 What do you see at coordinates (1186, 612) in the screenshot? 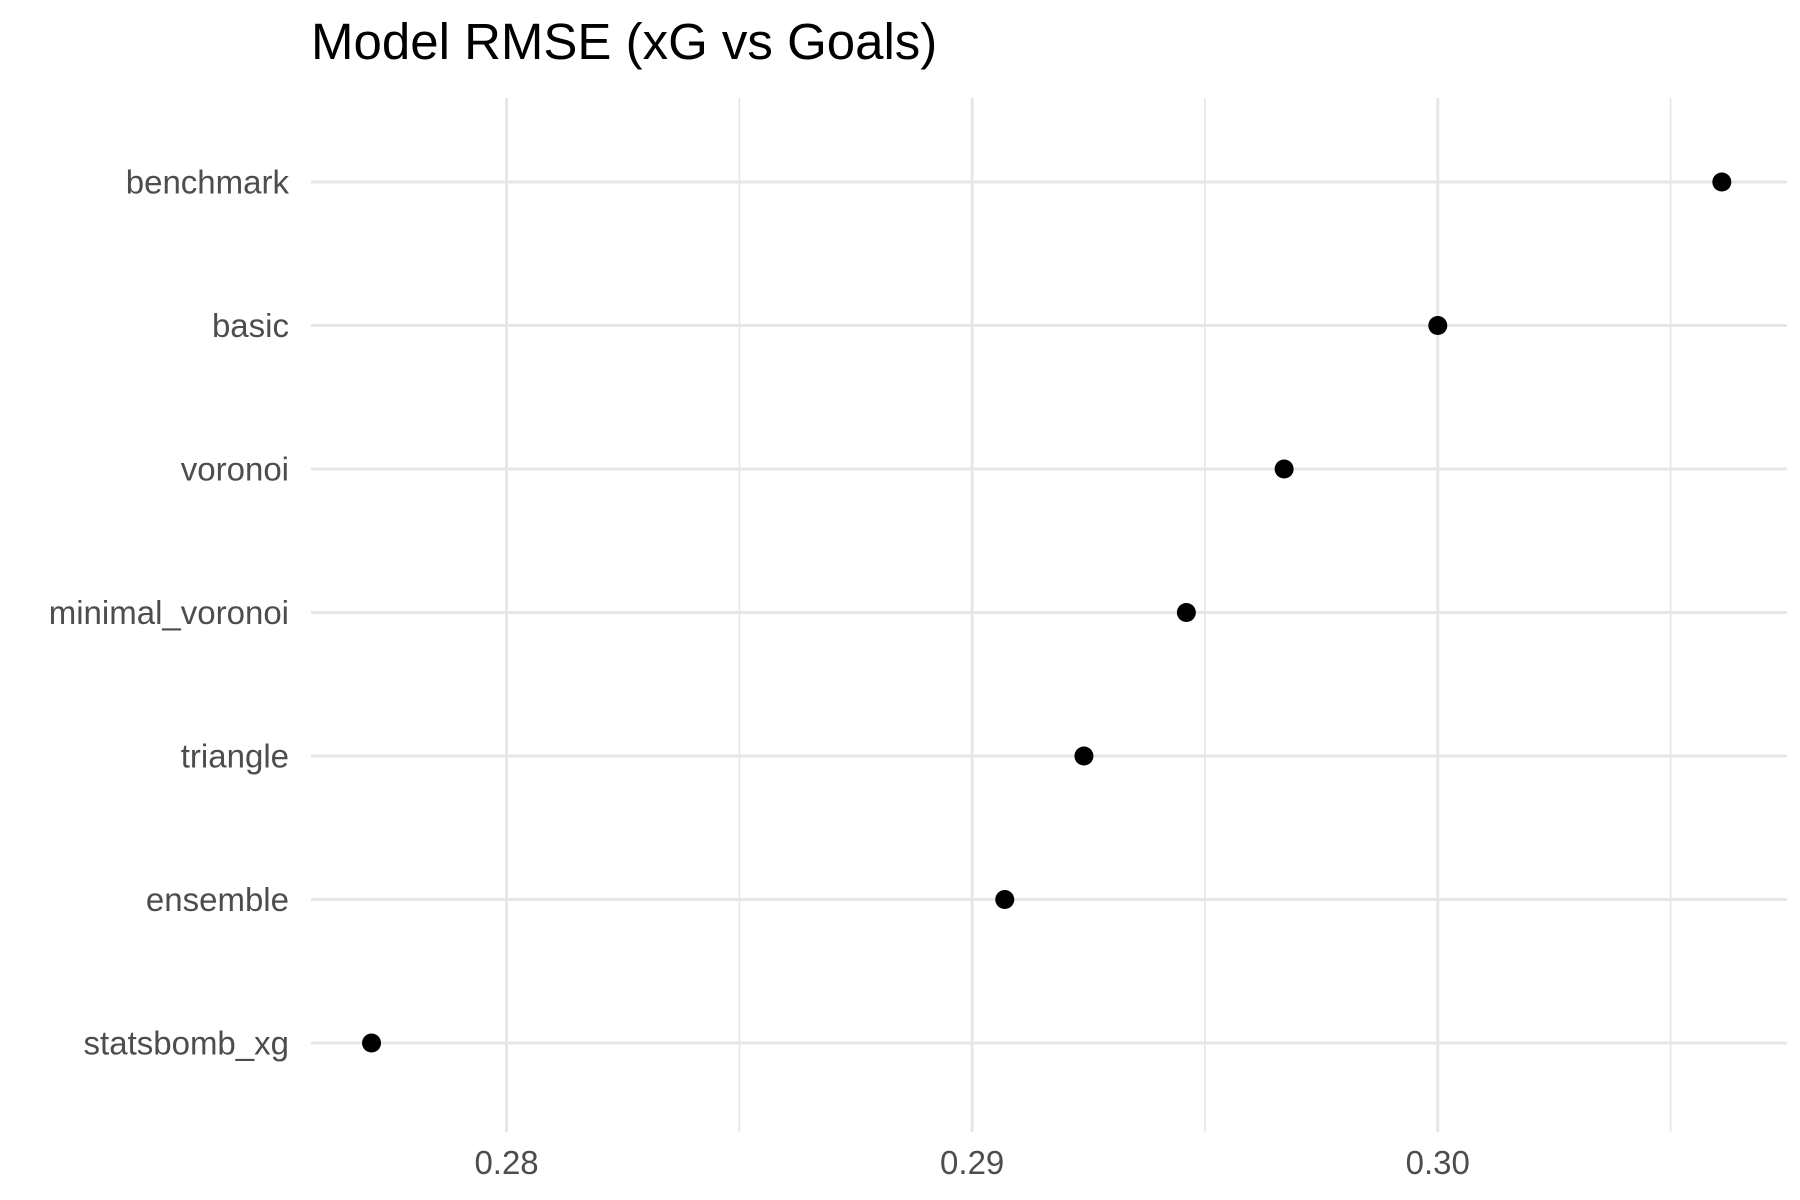
I see `point-minimal_voronoi` at bounding box center [1186, 612].